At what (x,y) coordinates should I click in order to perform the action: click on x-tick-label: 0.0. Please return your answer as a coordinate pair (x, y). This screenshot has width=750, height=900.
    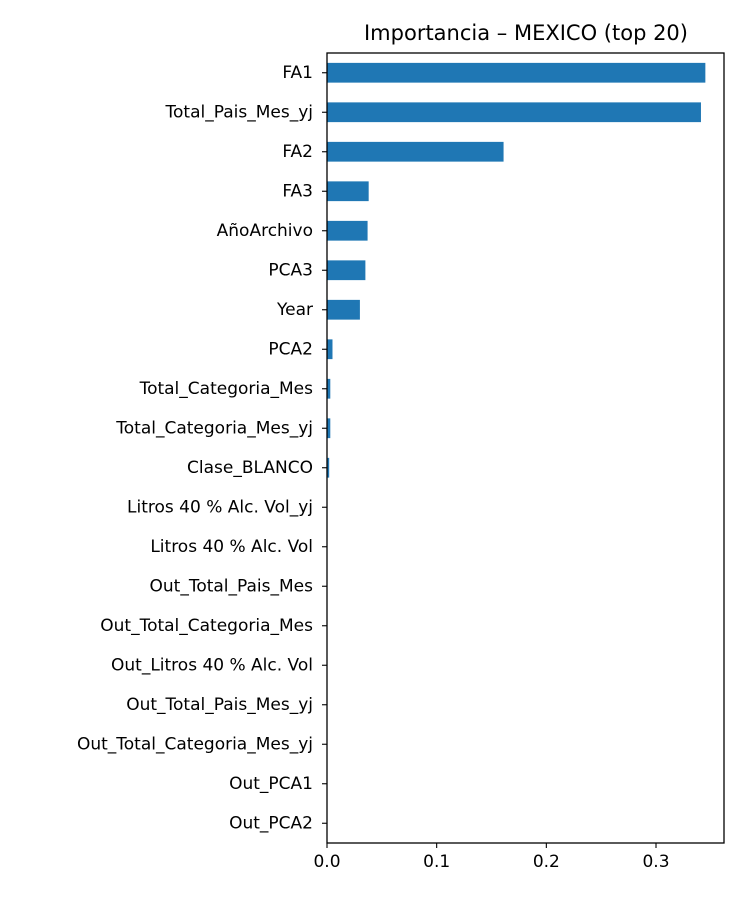
    Looking at the image, I should click on (326, 862).